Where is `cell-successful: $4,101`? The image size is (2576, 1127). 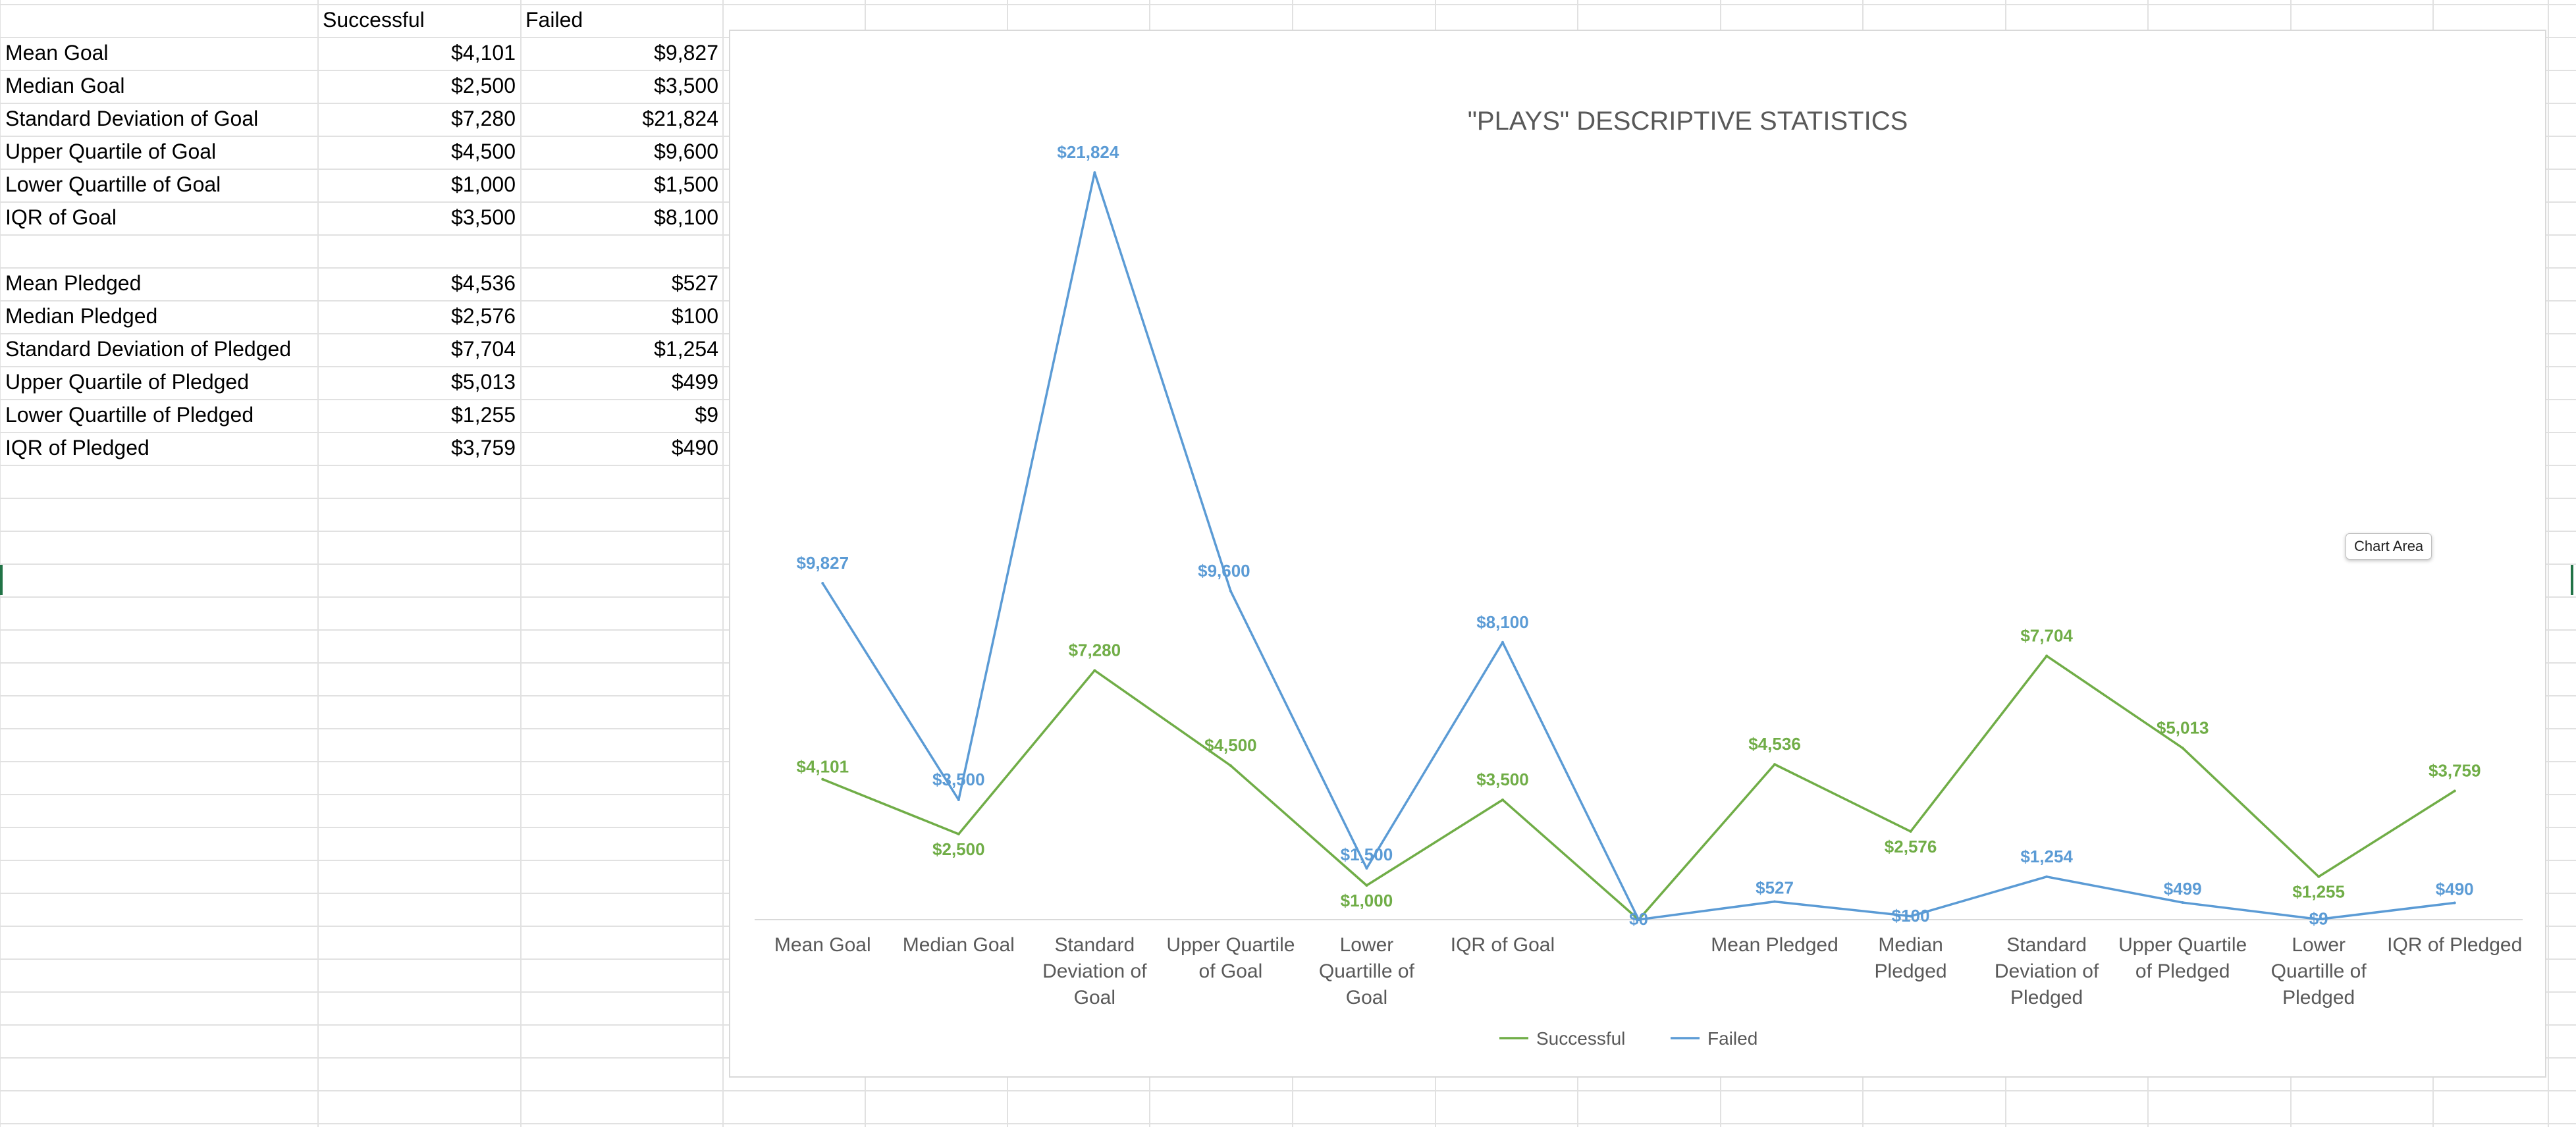 cell-successful: $4,101 is located at coordinates (483, 53).